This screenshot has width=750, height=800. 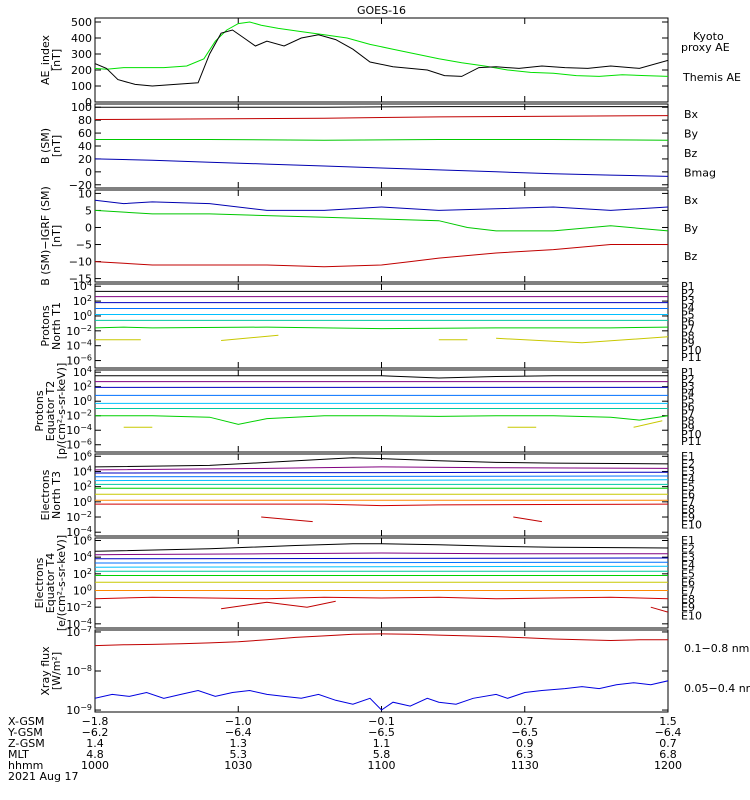 What do you see at coordinates (691, 153) in the screenshot?
I see `legend-label: Bz` at bounding box center [691, 153].